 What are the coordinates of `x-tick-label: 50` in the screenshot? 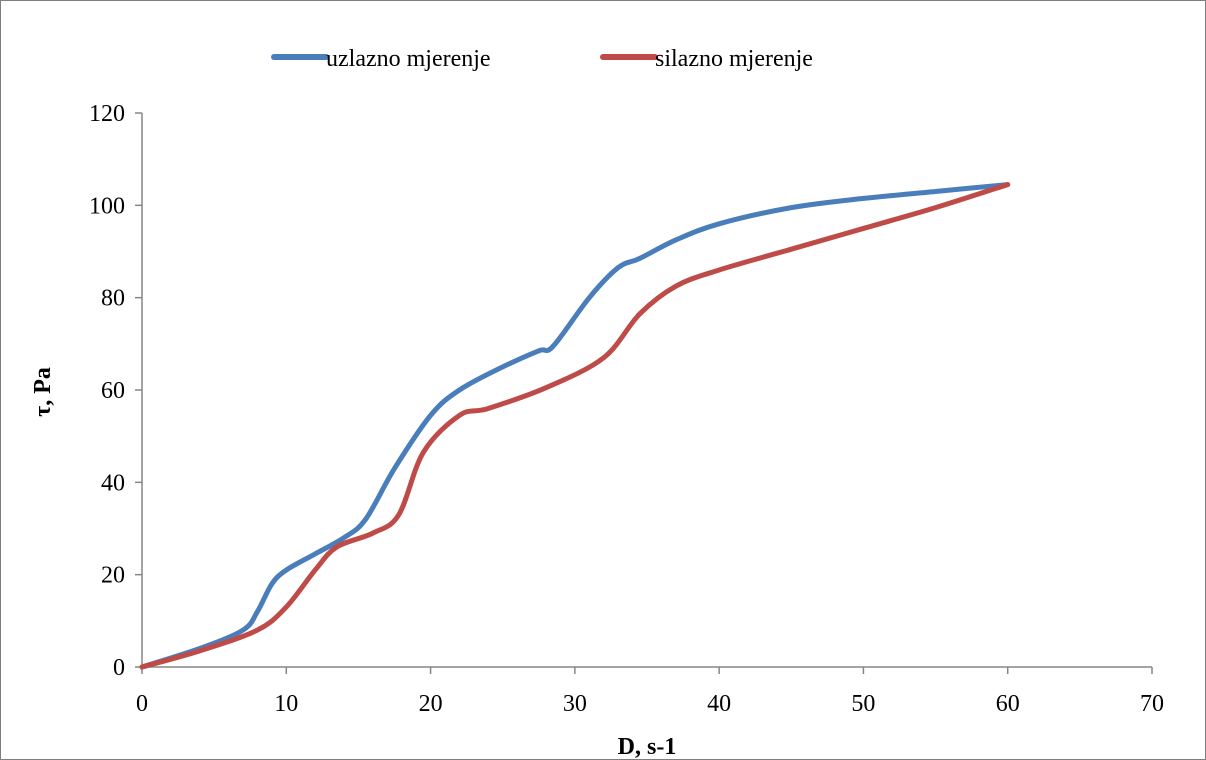 It's located at (863, 704).